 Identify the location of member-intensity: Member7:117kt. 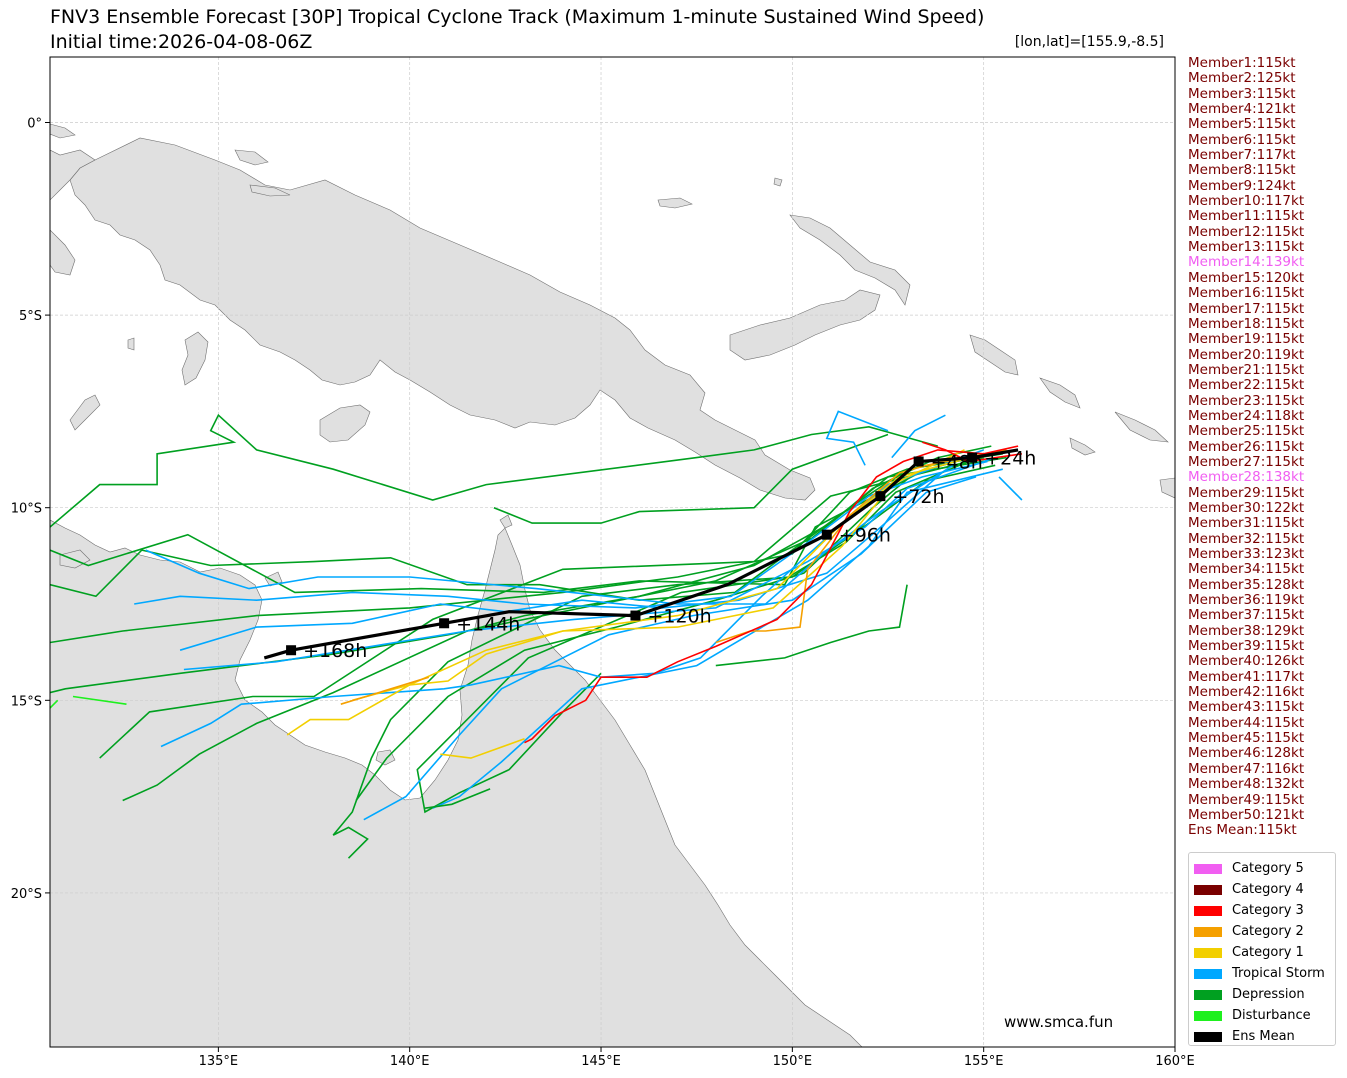
(1242, 155).